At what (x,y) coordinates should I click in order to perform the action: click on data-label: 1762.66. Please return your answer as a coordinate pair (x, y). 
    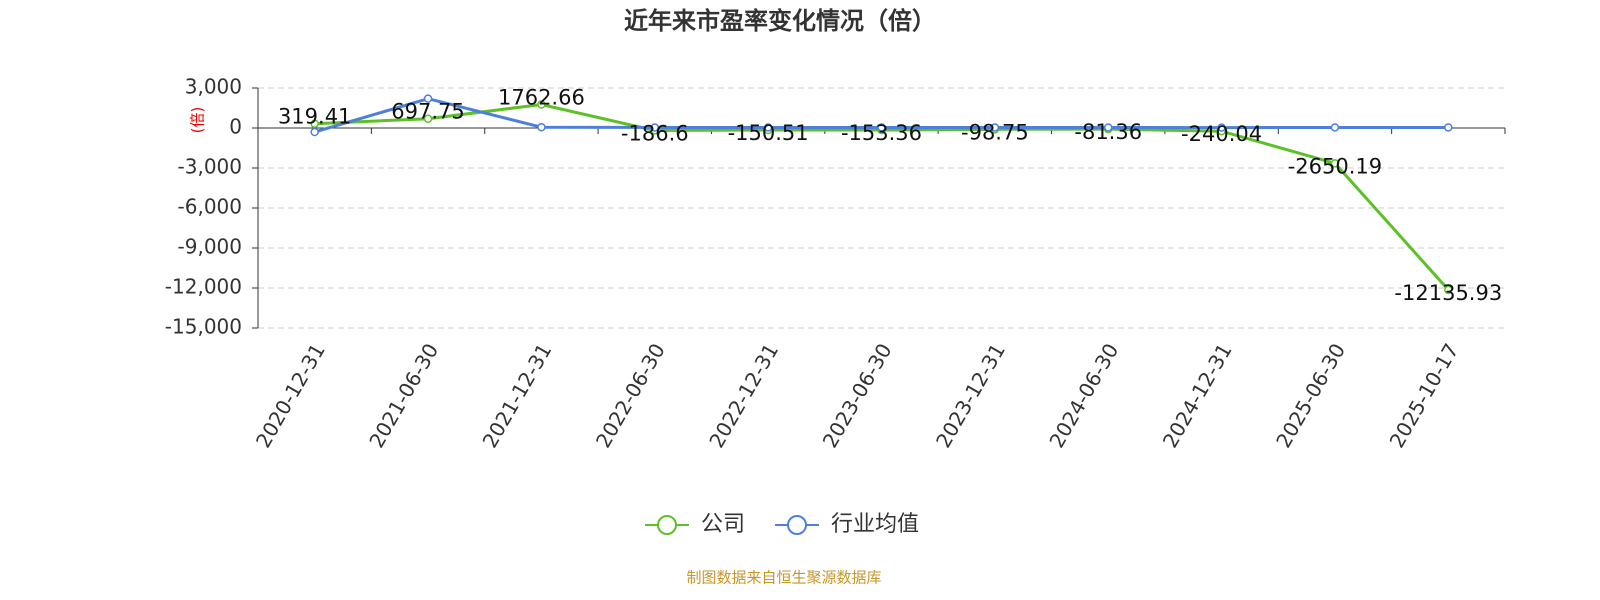
    Looking at the image, I should click on (541, 97).